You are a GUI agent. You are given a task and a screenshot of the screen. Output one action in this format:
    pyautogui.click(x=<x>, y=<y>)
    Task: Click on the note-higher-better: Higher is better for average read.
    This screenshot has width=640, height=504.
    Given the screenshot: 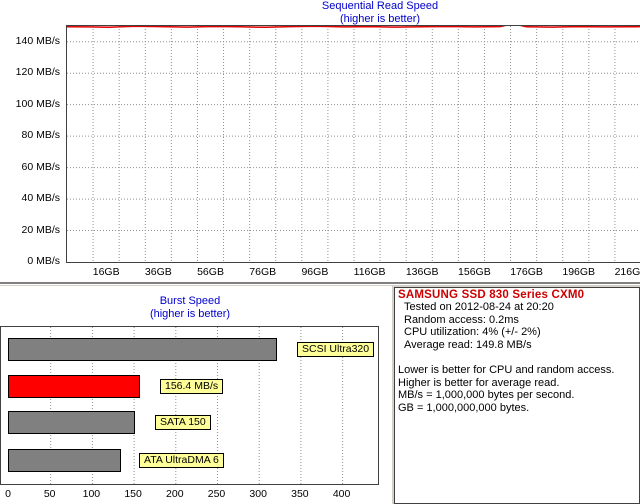 What is the action you would take?
    pyautogui.click(x=479, y=382)
    